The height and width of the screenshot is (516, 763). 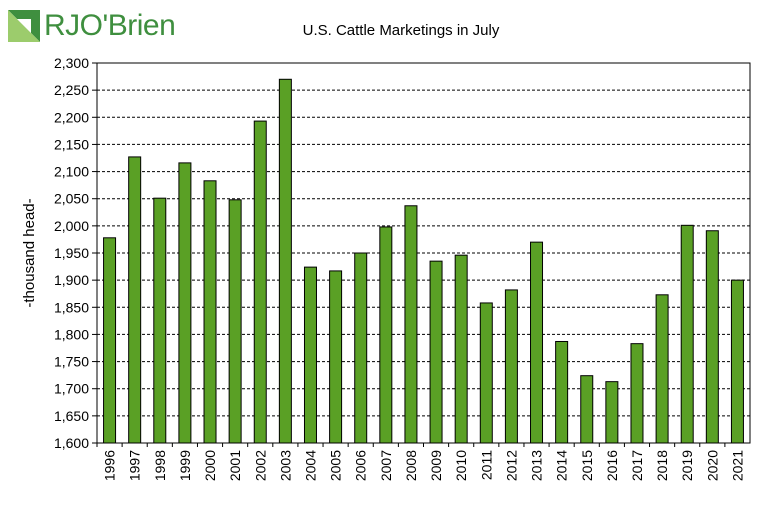 What do you see at coordinates (612, 465) in the screenshot?
I see `x-tick-label: 2016` at bounding box center [612, 465].